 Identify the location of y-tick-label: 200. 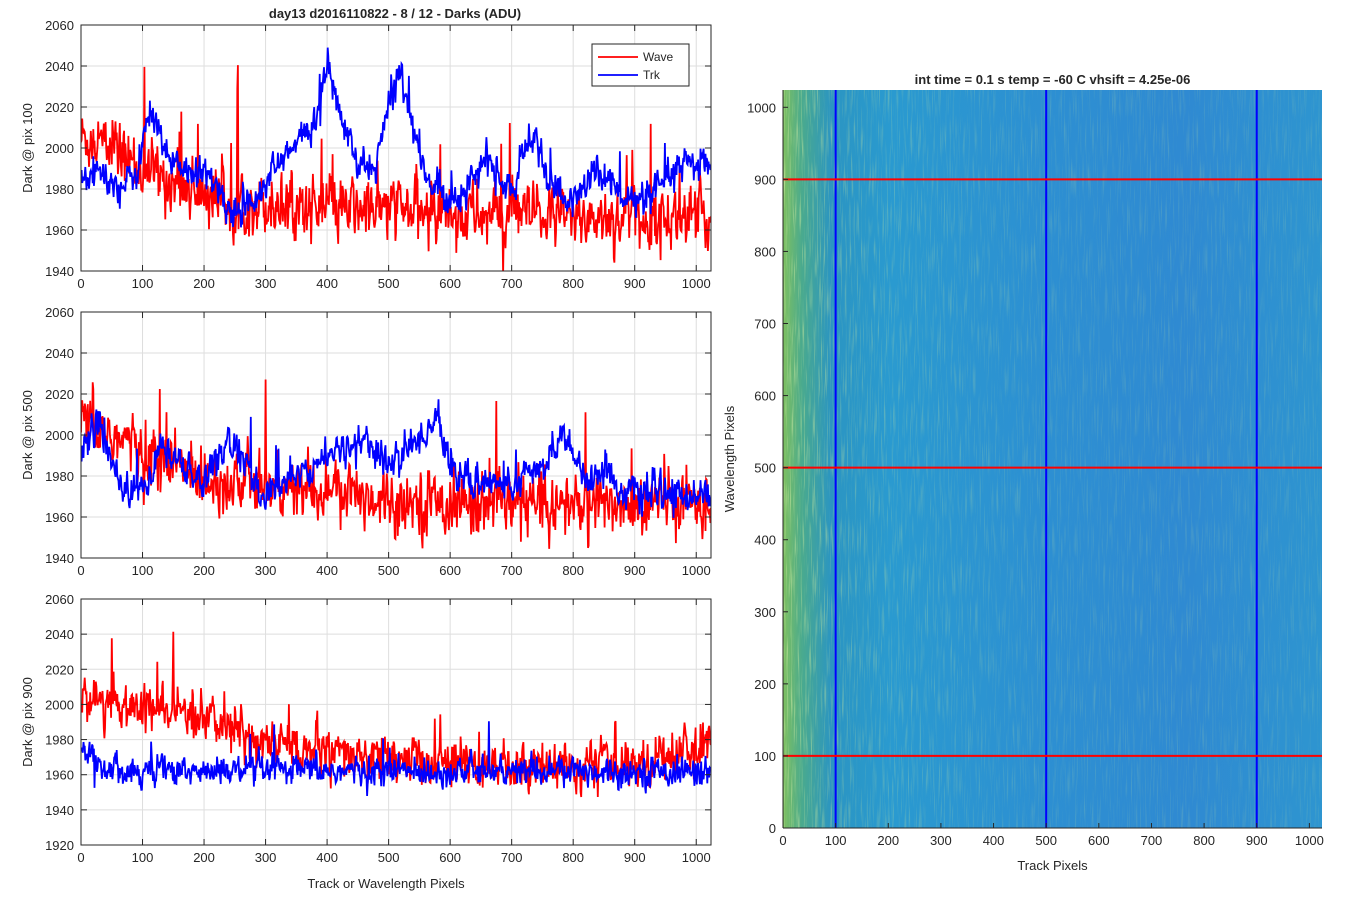
(765, 684).